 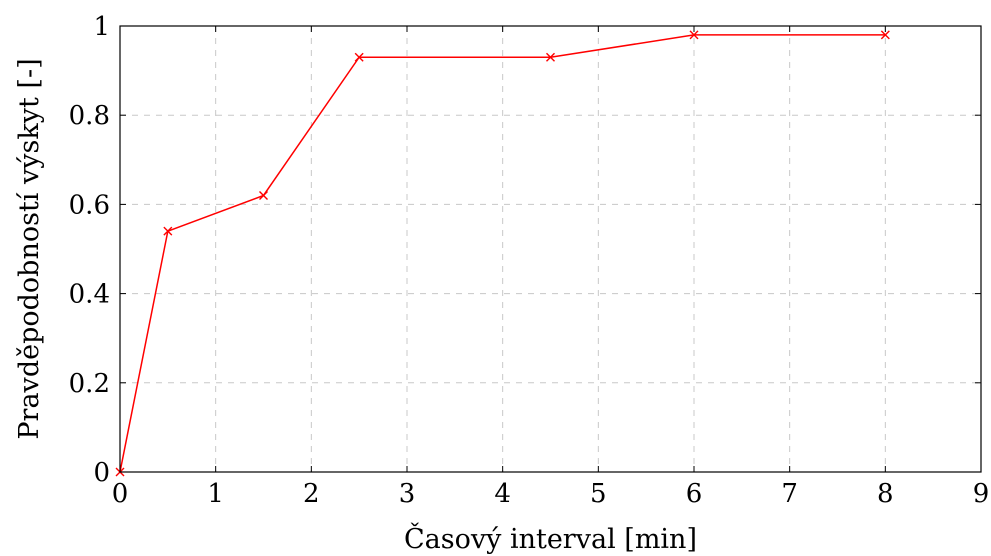 I want to click on y-tick-labels: 0 0.2 0.4 0.6 0.8 1, so click(x=89, y=250).